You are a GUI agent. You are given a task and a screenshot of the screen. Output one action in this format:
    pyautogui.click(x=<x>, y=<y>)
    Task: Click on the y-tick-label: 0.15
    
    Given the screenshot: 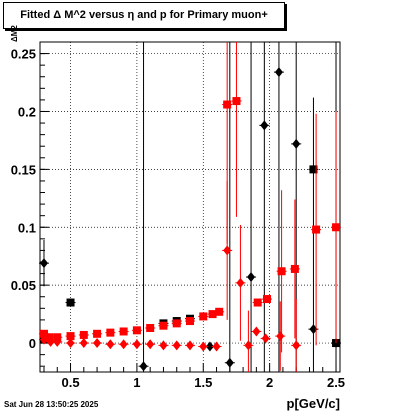 What is the action you would take?
    pyautogui.click(x=23, y=169)
    